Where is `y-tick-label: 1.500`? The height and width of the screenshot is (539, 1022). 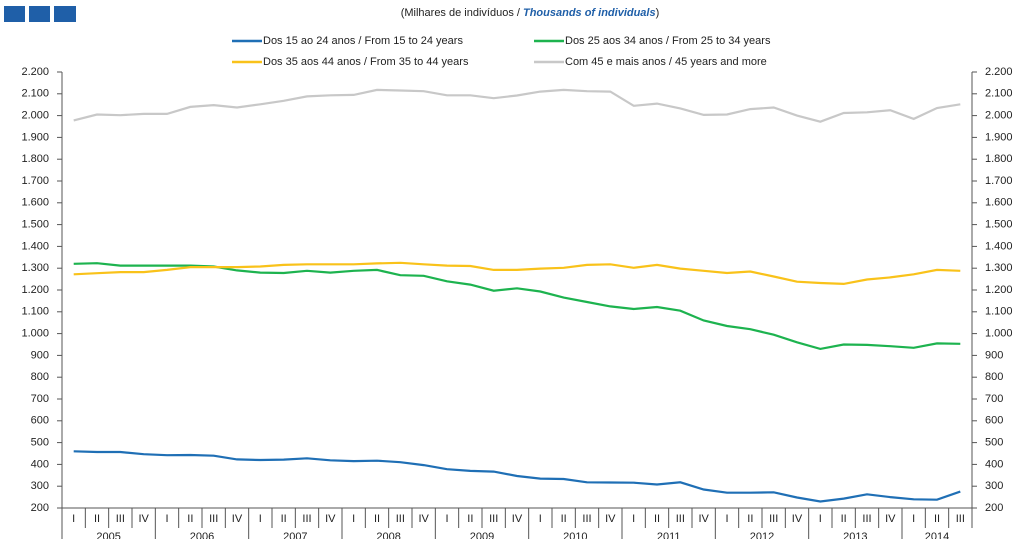 y-tick-label: 1.500 is located at coordinates (35, 225).